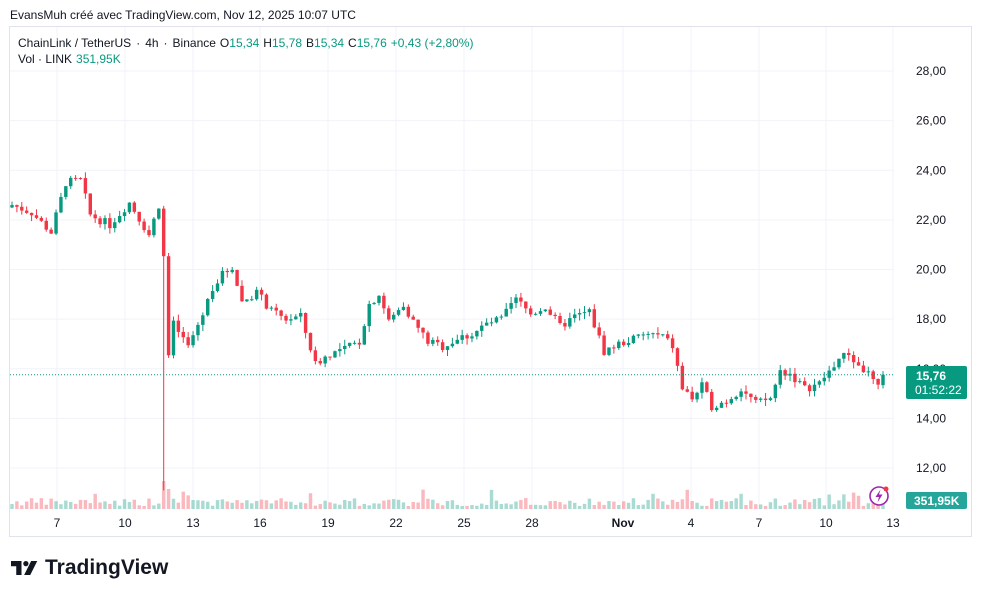  What do you see at coordinates (937, 501) in the screenshot?
I see `volume-badge-value: 351,95K` at bounding box center [937, 501].